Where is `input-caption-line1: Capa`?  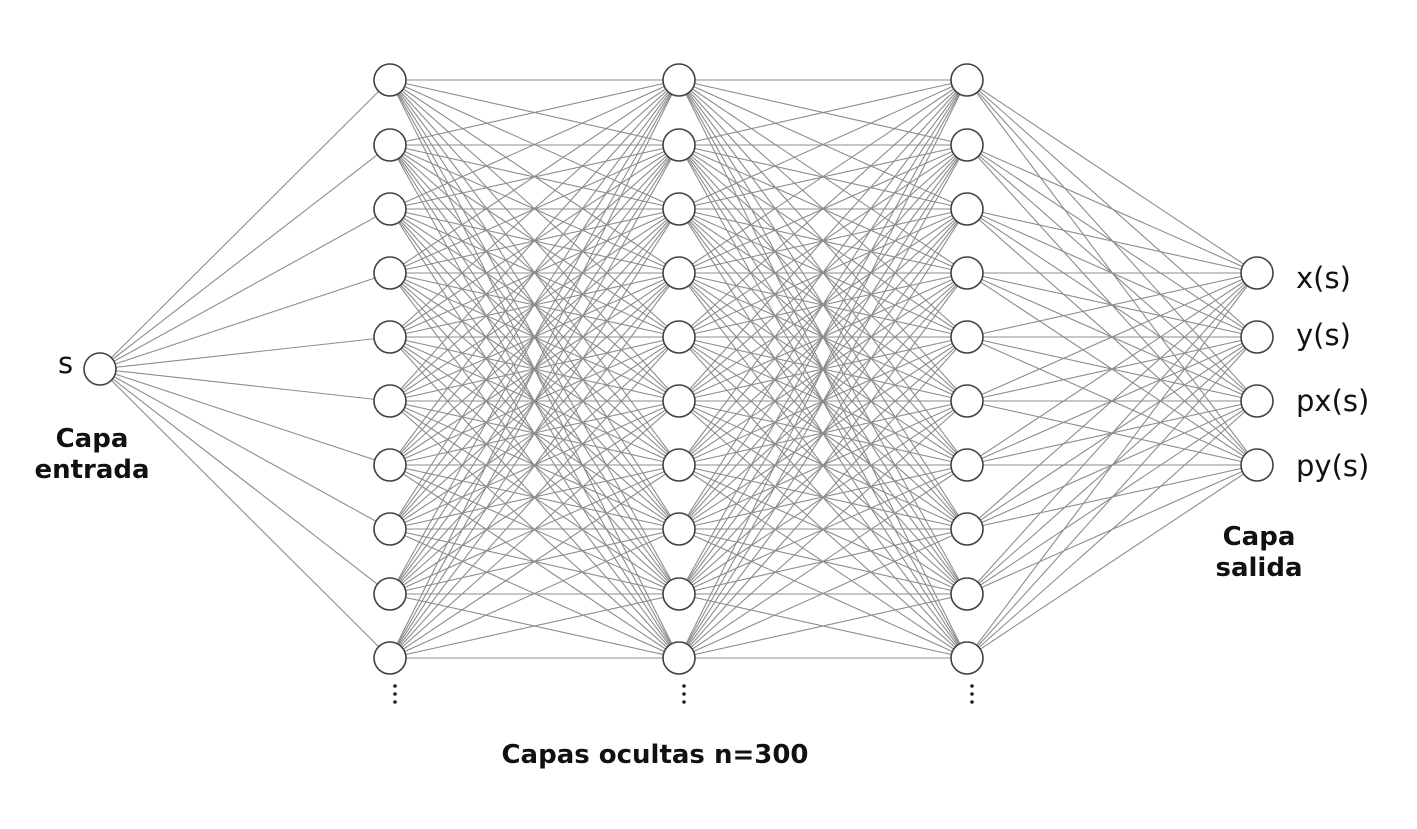
input-caption-line1: Capa is located at coordinates (92, 439).